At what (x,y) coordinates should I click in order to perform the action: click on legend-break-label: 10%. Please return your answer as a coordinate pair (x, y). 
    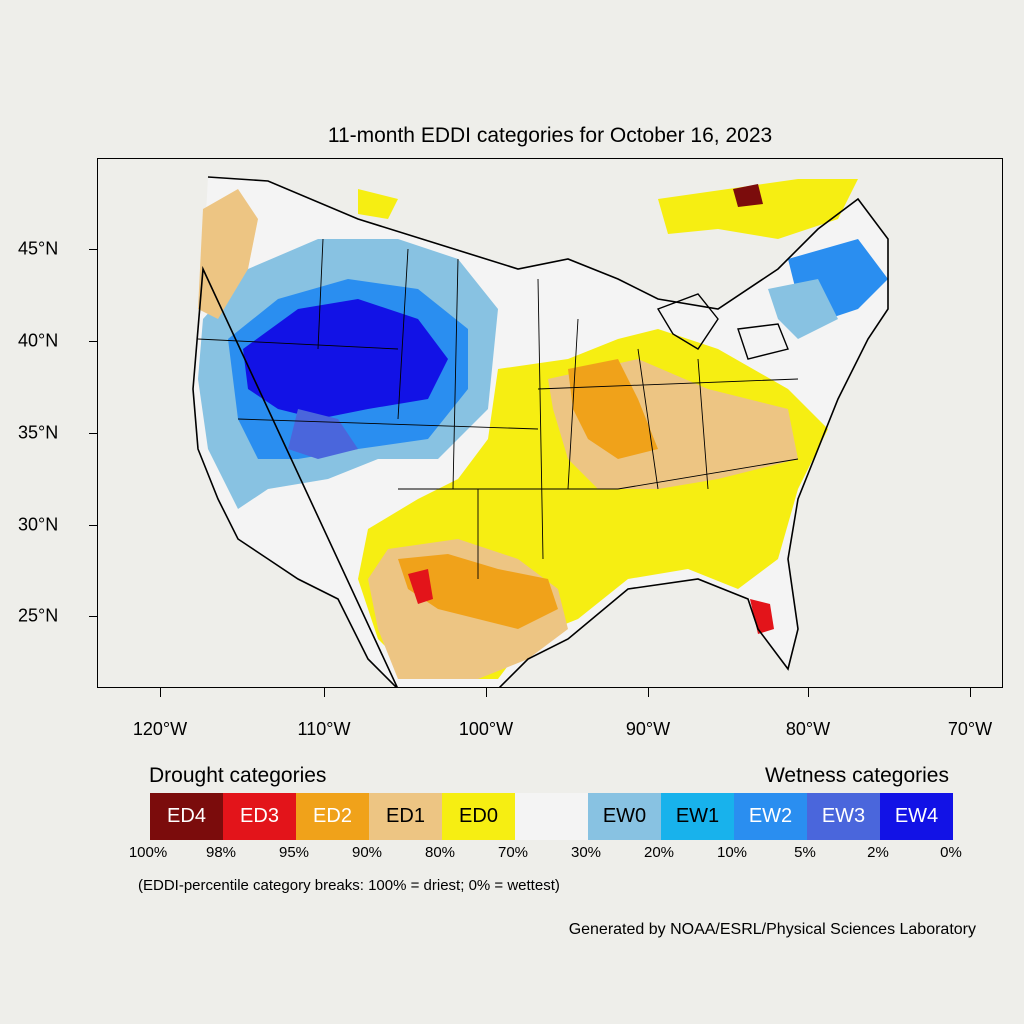
    Looking at the image, I should click on (732, 852).